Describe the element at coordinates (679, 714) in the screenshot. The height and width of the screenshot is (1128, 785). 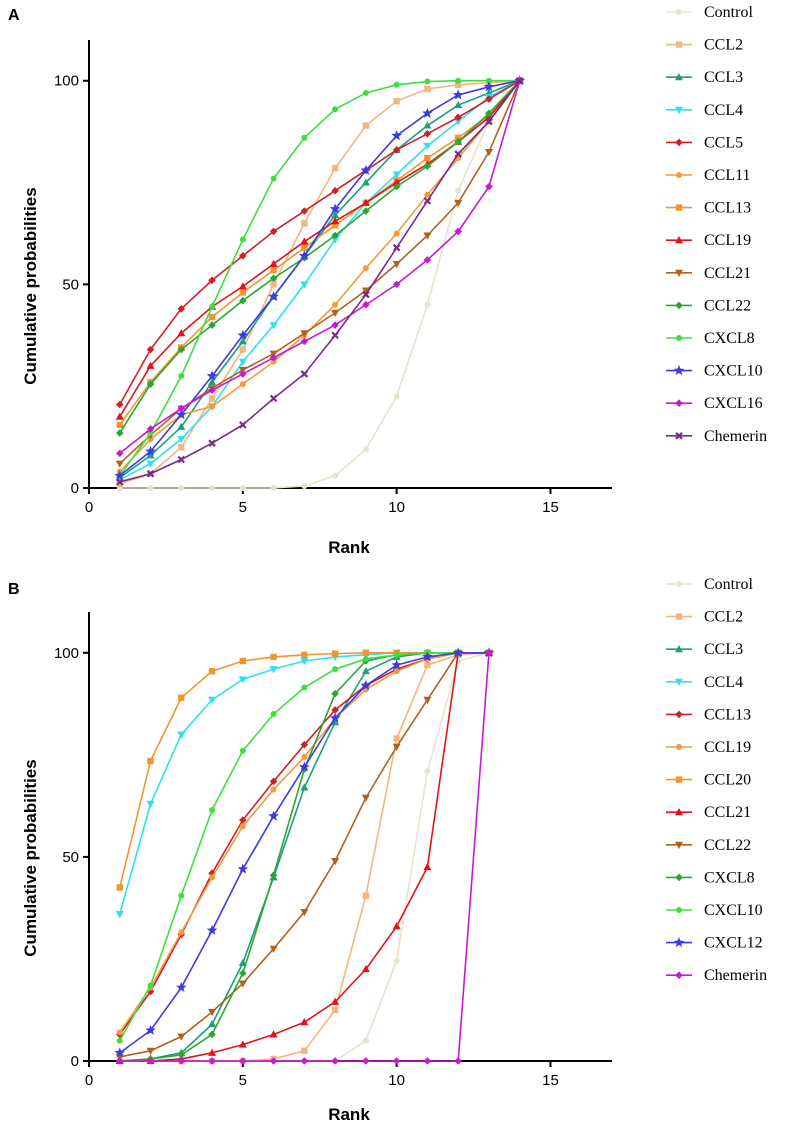
I see `legend-marker-ccl13` at that location.